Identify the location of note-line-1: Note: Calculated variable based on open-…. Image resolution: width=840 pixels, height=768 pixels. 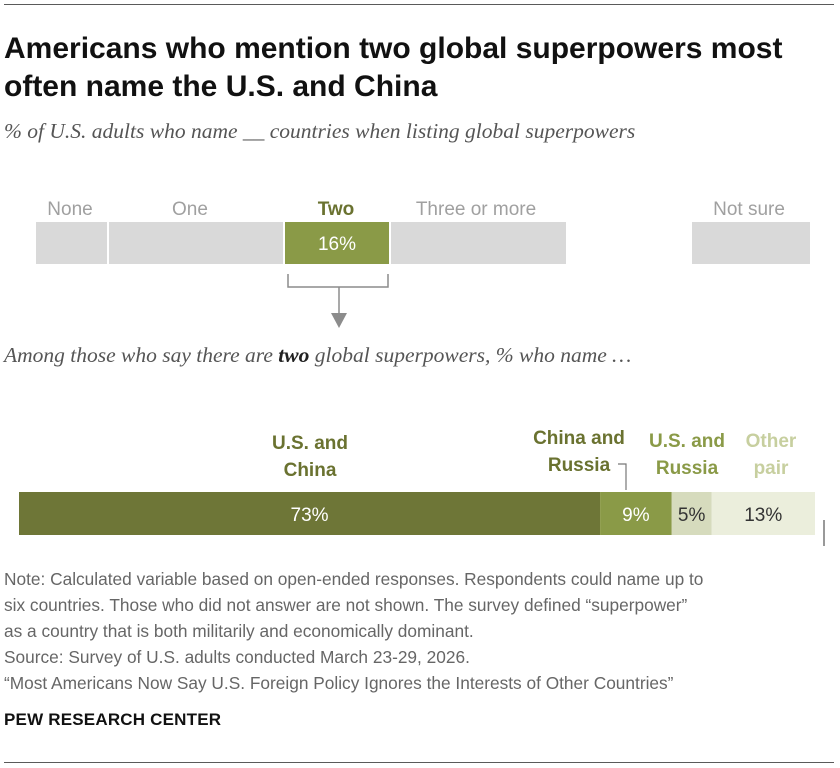
(354, 579).